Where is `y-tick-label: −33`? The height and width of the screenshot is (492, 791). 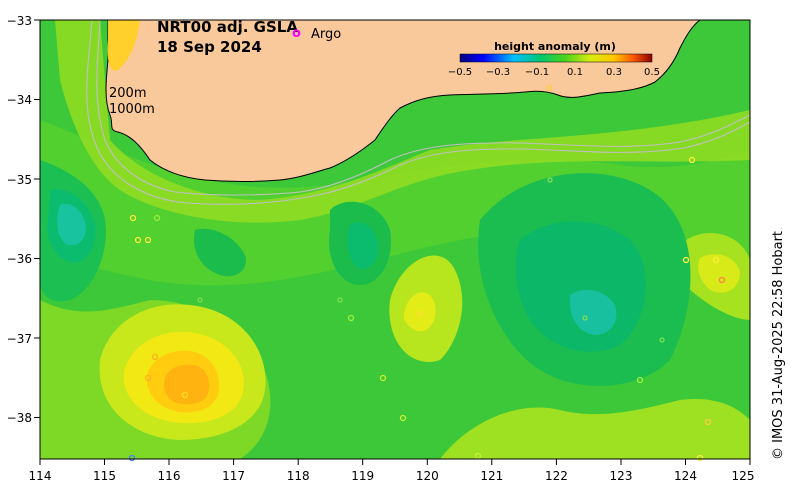
y-tick-label: −33 is located at coordinates (19, 21).